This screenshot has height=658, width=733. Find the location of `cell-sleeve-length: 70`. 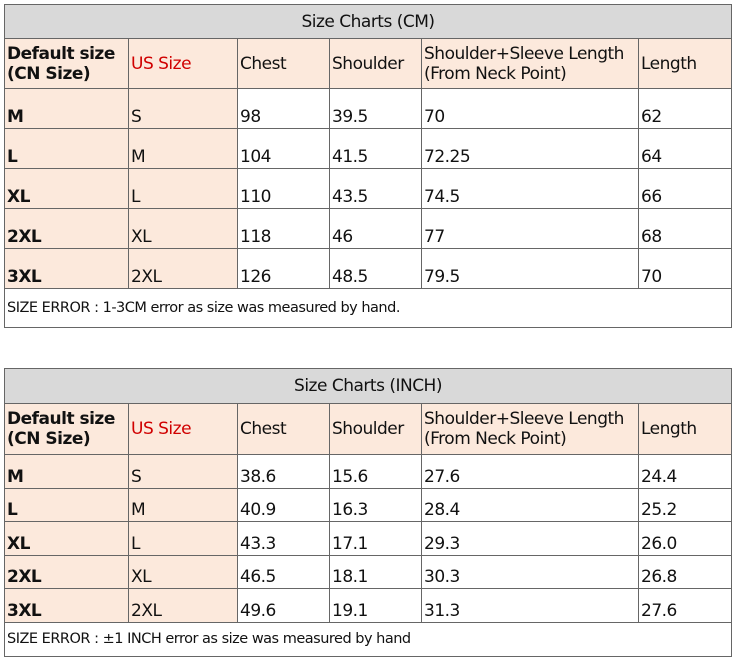

cell-sleeve-length: 70 is located at coordinates (530, 108).